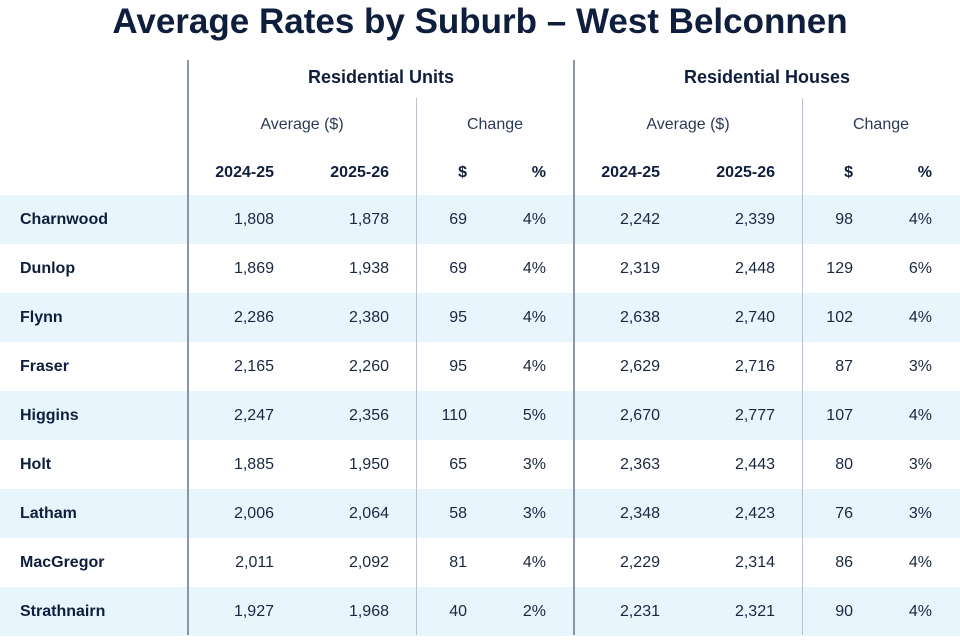 This screenshot has width=960, height=640. Describe the element at coordinates (454, 415) in the screenshot. I see `cell-units-change-dollar: 110` at that location.